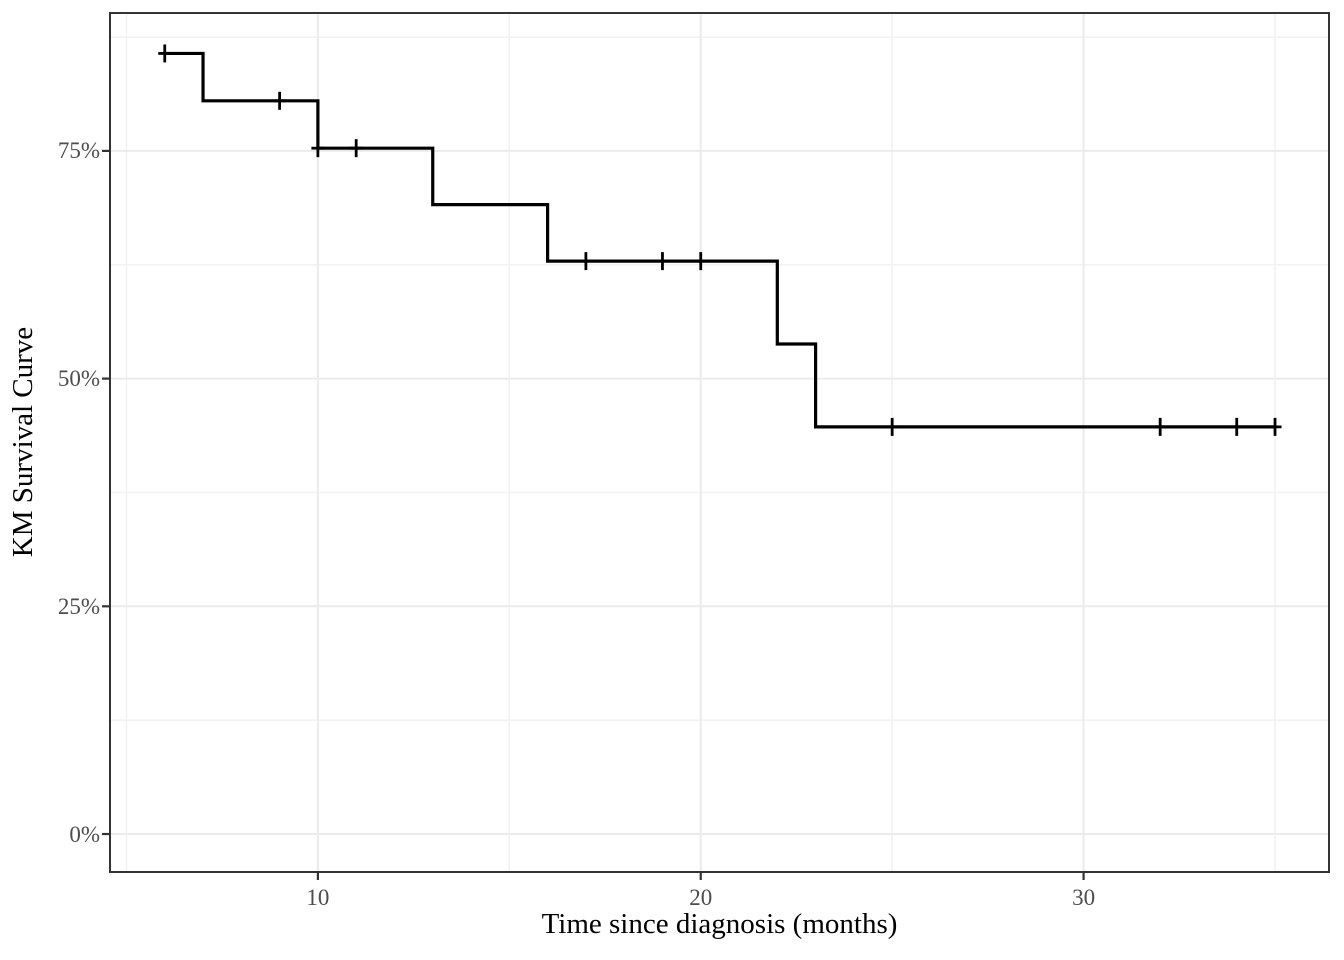 The height and width of the screenshot is (960, 1344). What do you see at coordinates (23, 442) in the screenshot?
I see `y-axis-title: KM Survival Curve` at bounding box center [23, 442].